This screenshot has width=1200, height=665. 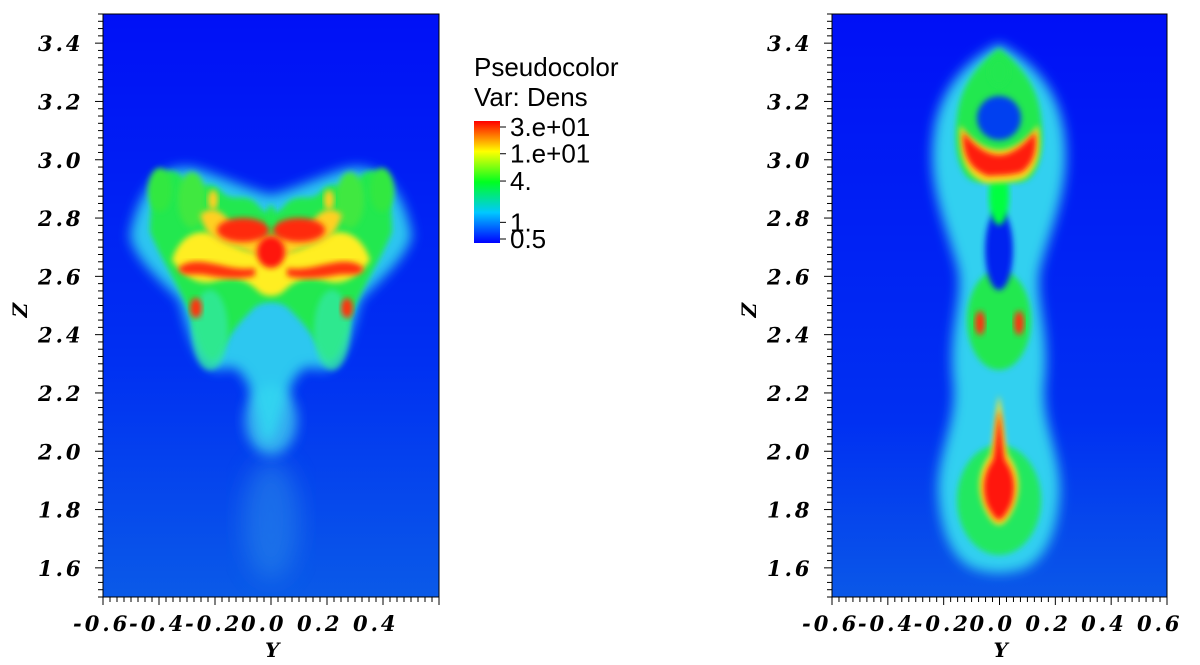 I want to click on legend-title: Pseudocolor, so click(x=546, y=67).